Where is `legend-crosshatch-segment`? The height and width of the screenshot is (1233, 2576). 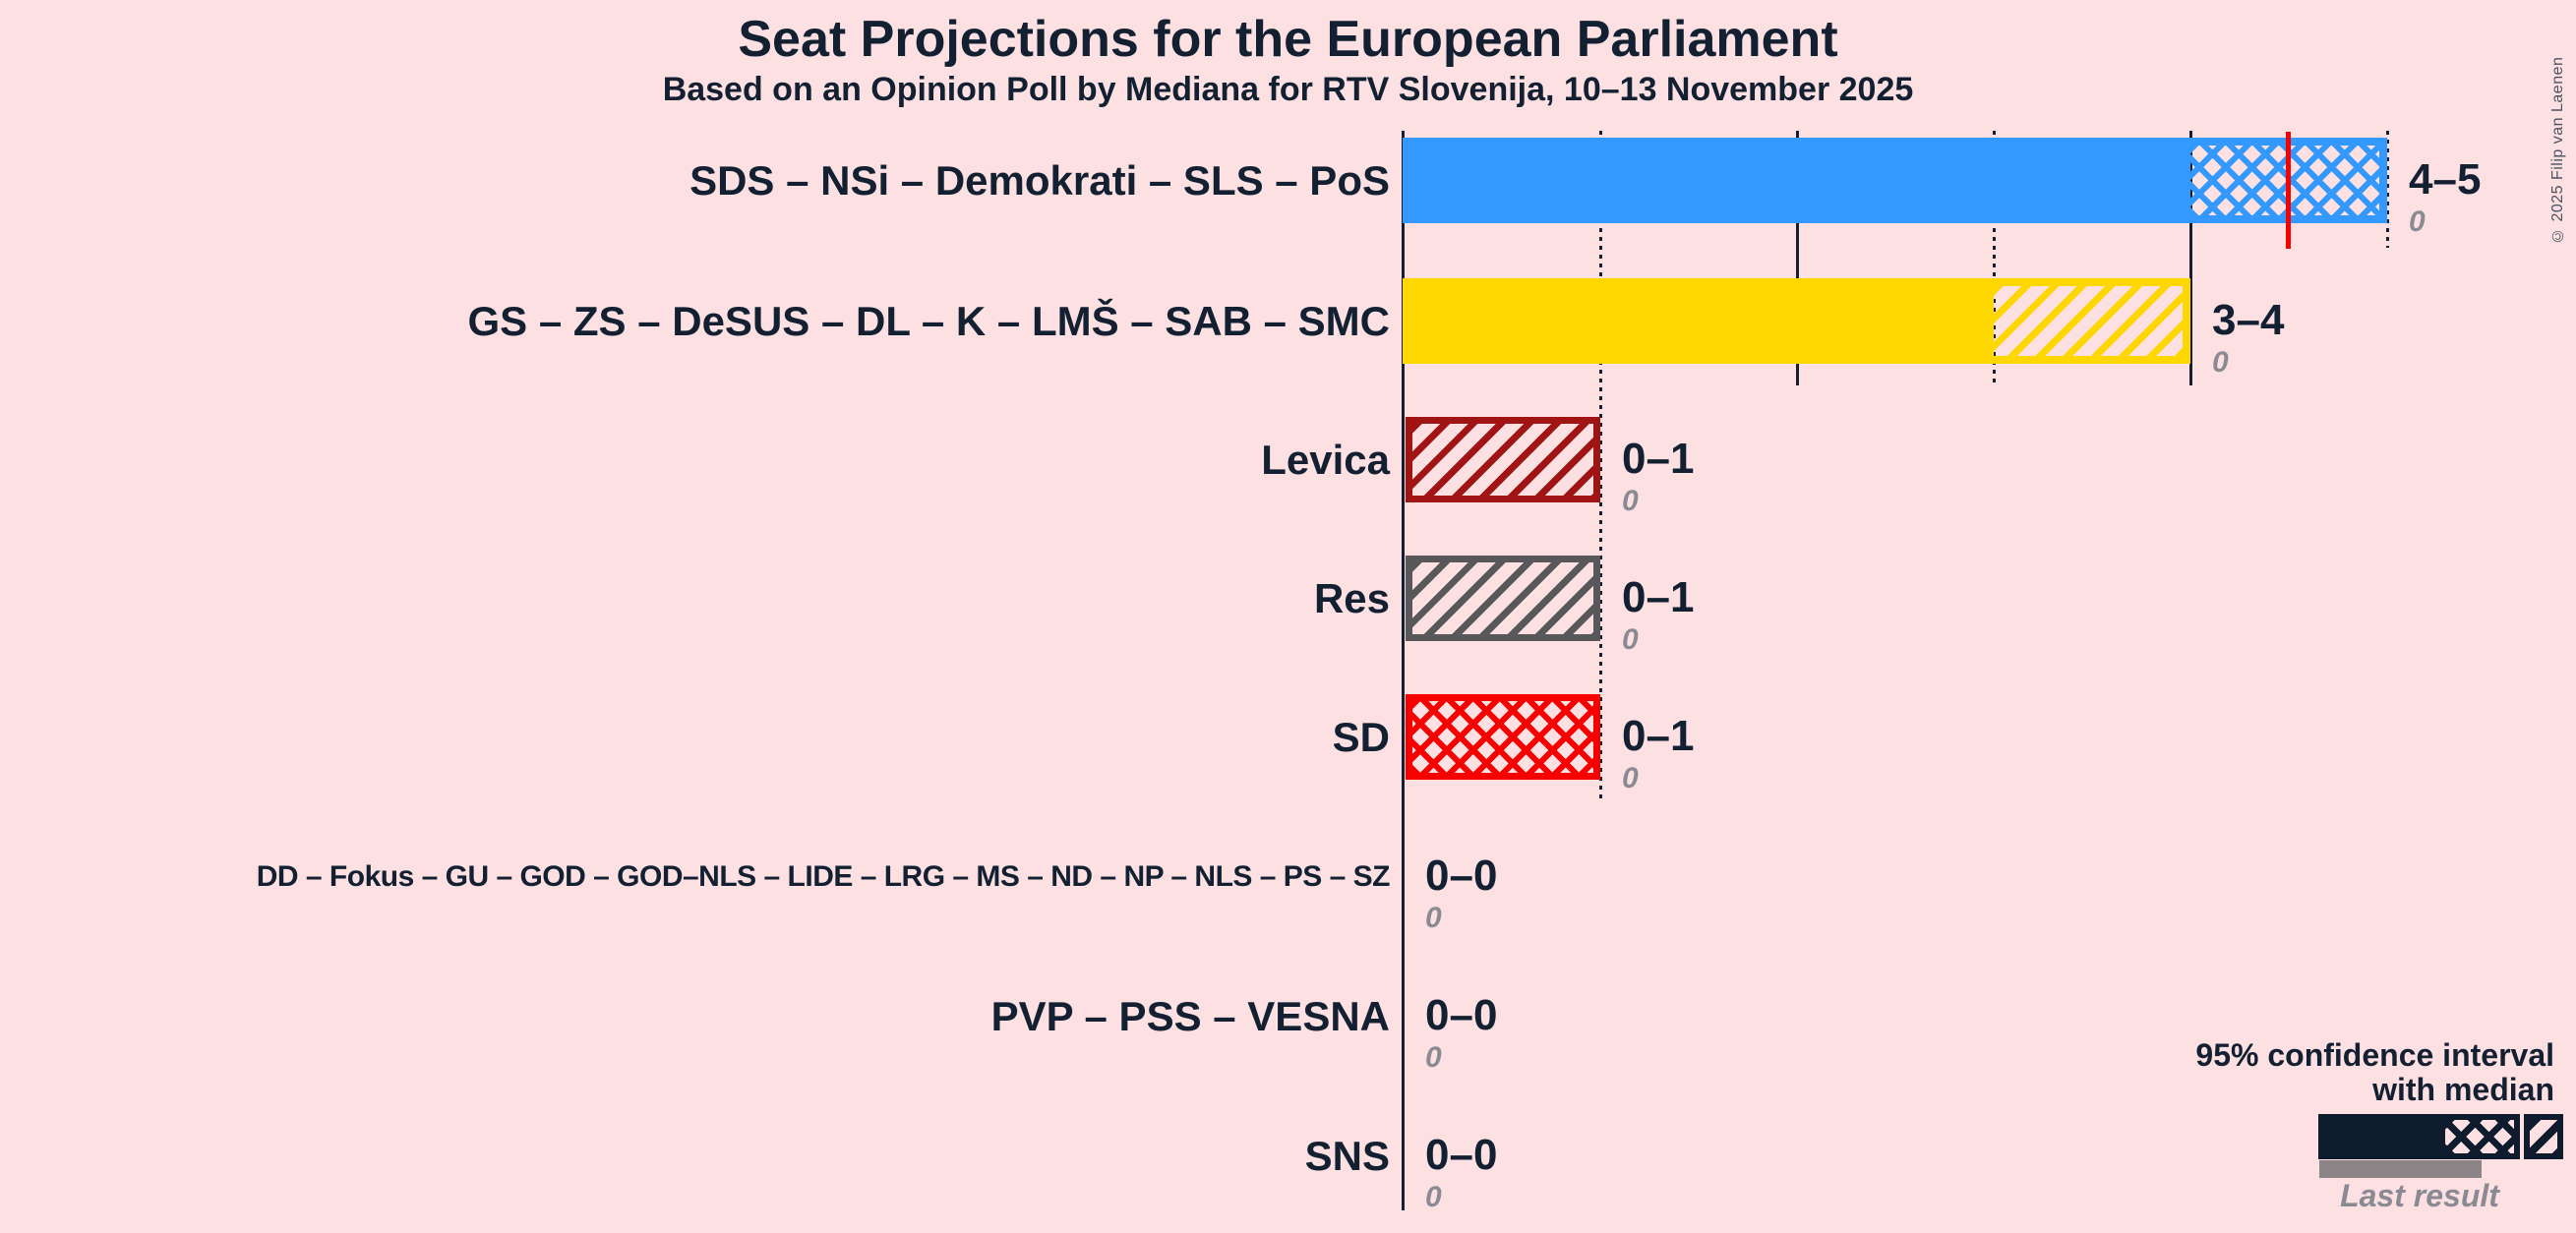
legend-crosshatch-segment is located at coordinates (2479, 1137).